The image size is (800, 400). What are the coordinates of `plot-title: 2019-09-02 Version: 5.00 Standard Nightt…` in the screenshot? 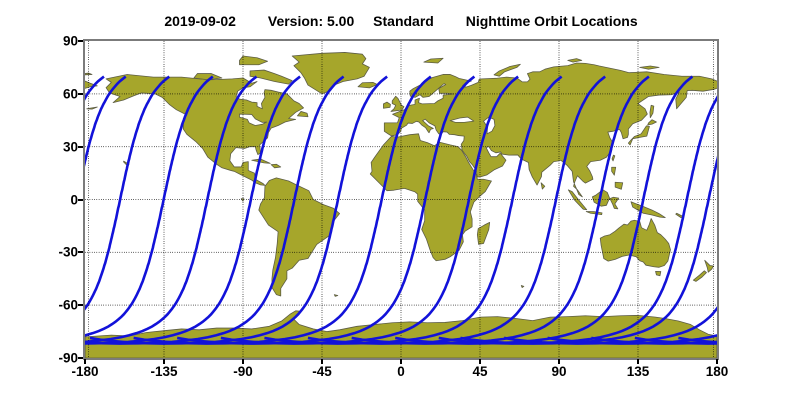 It's located at (401, 21).